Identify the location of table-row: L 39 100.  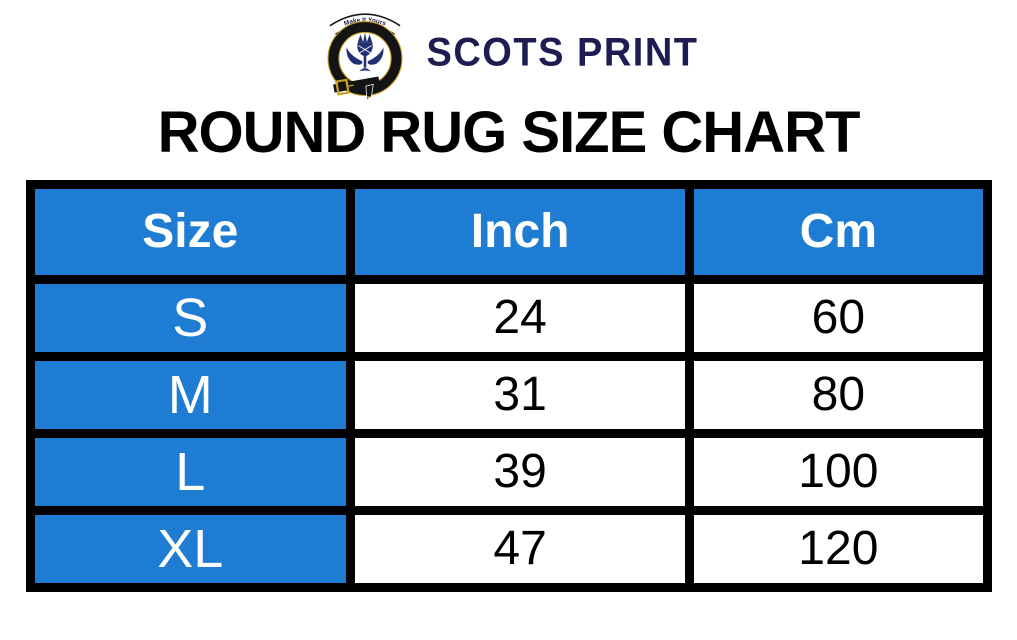
(508, 472).